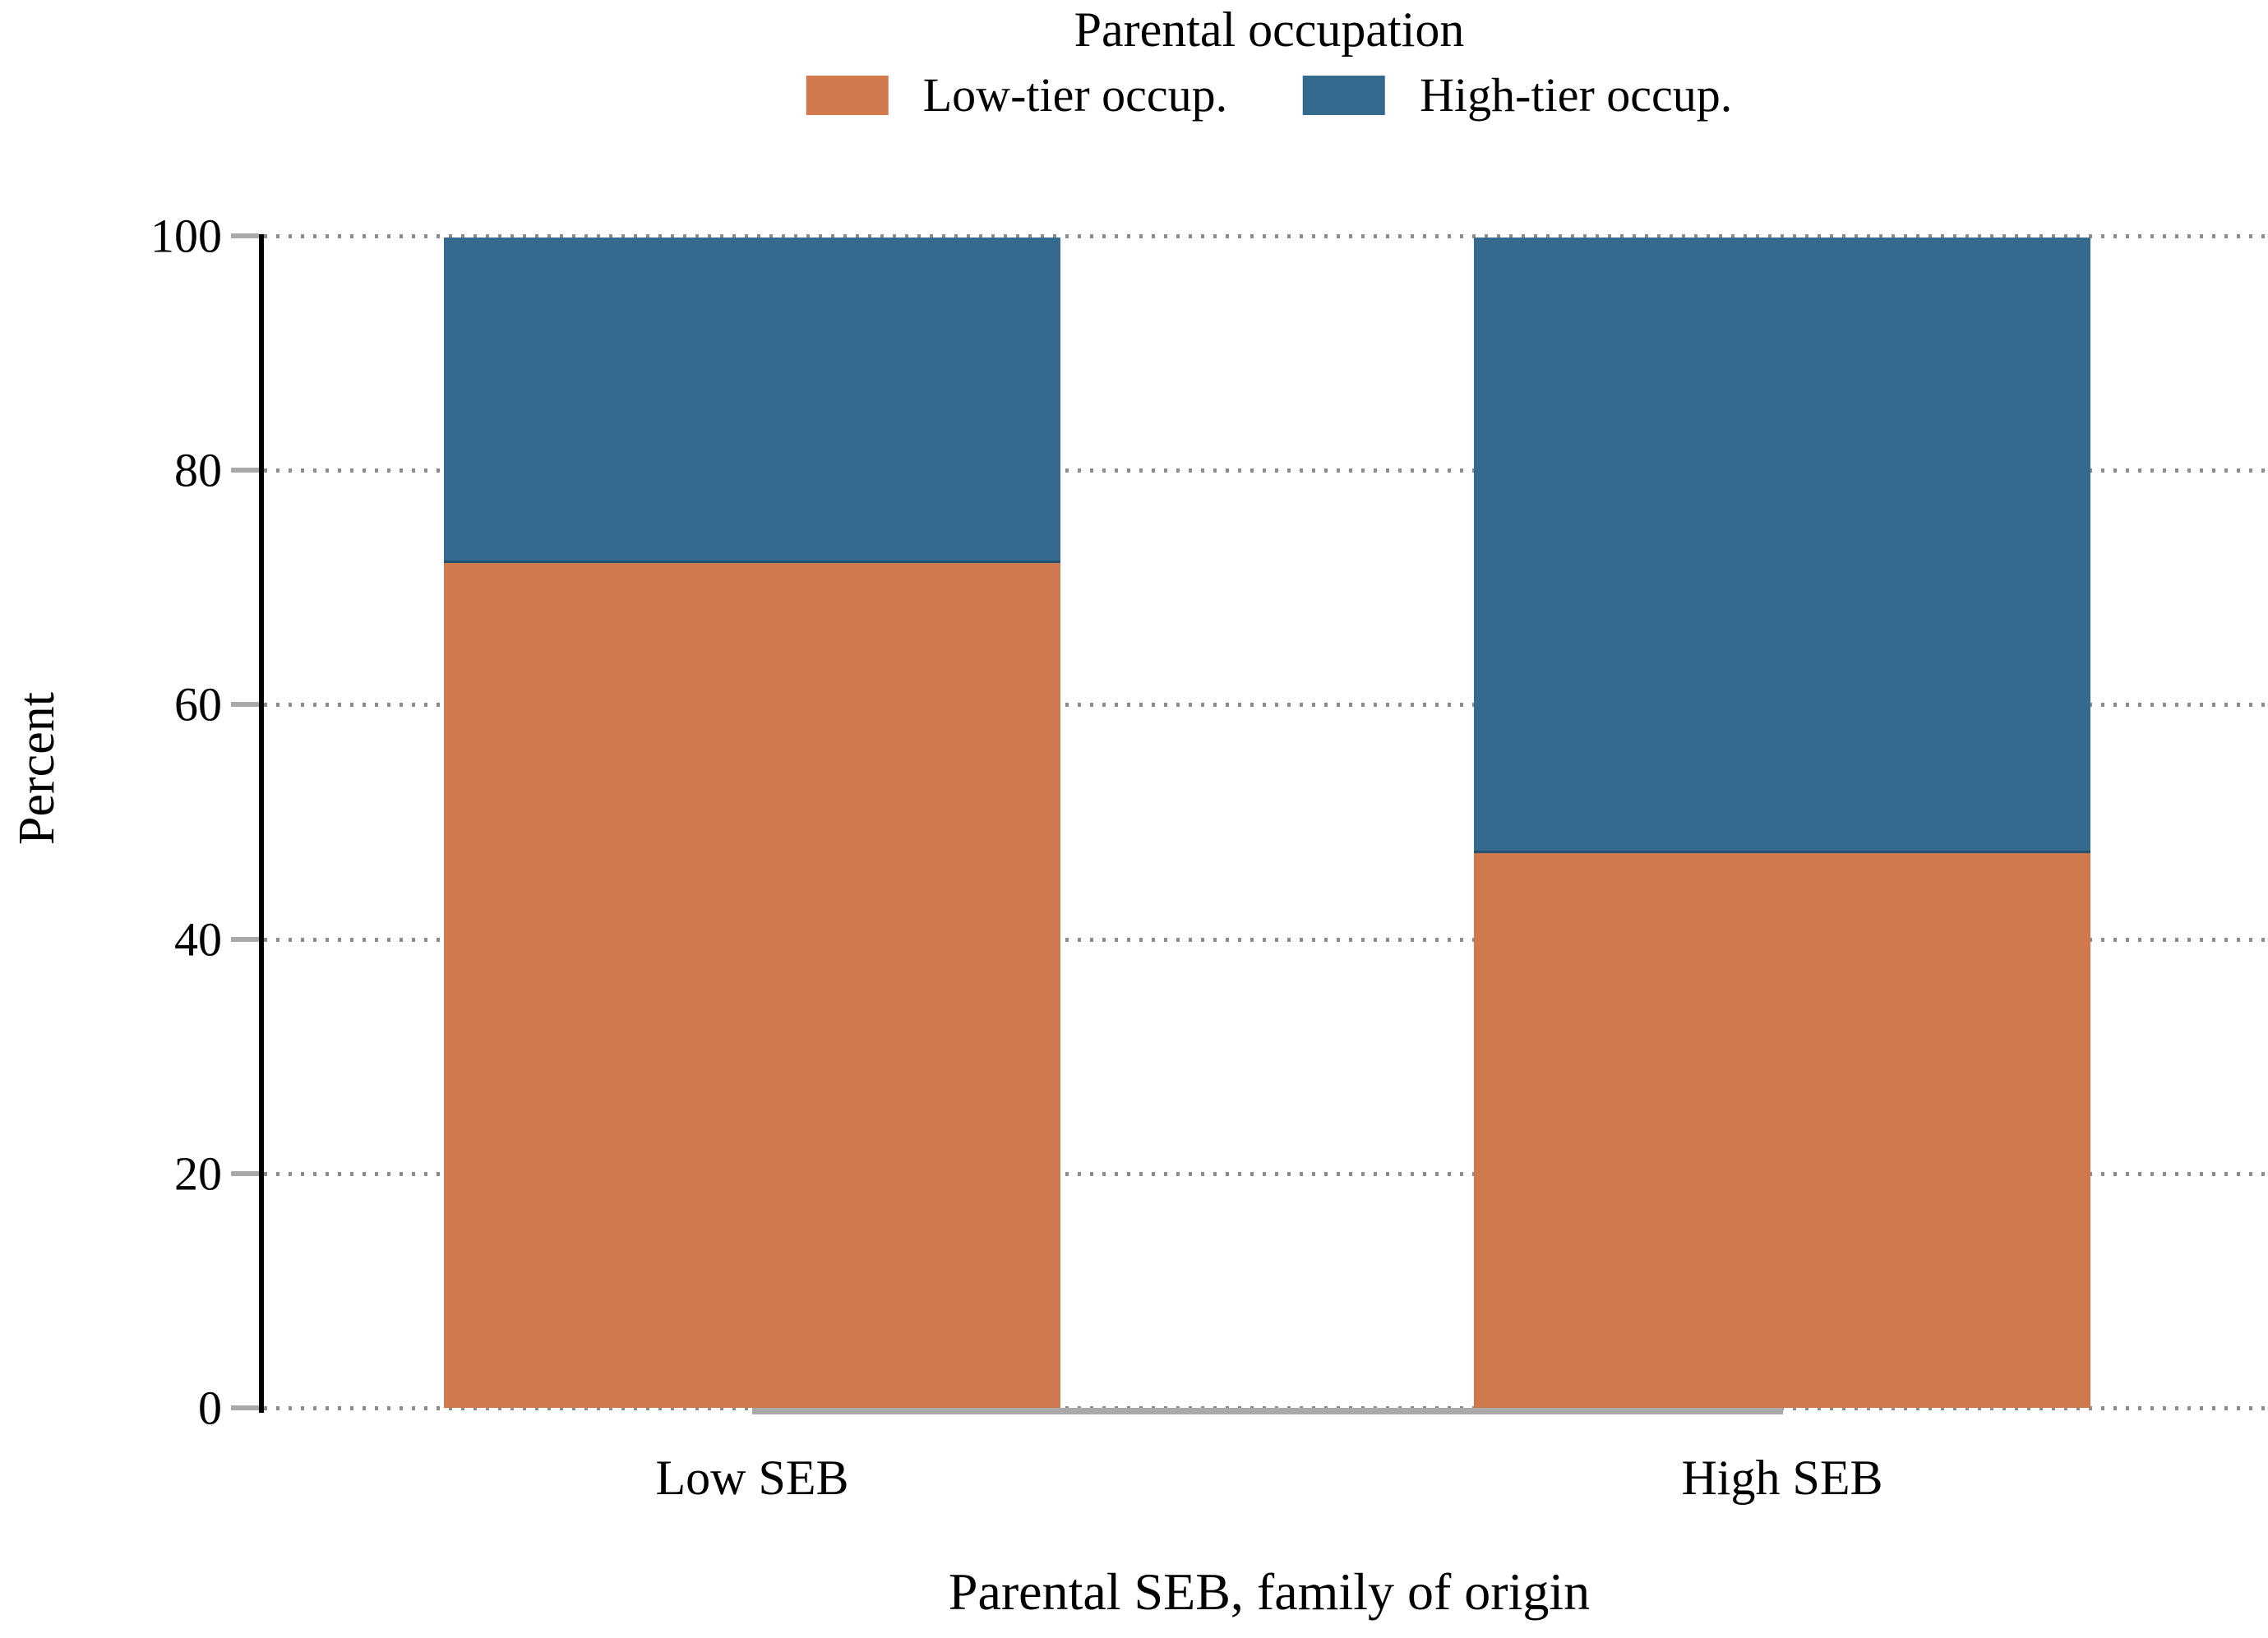 This screenshot has height=1638, width=2268. What do you see at coordinates (1344, 95) in the screenshot?
I see `legend-swatch-high-tier-occup` at bounding box center [1344, 95].